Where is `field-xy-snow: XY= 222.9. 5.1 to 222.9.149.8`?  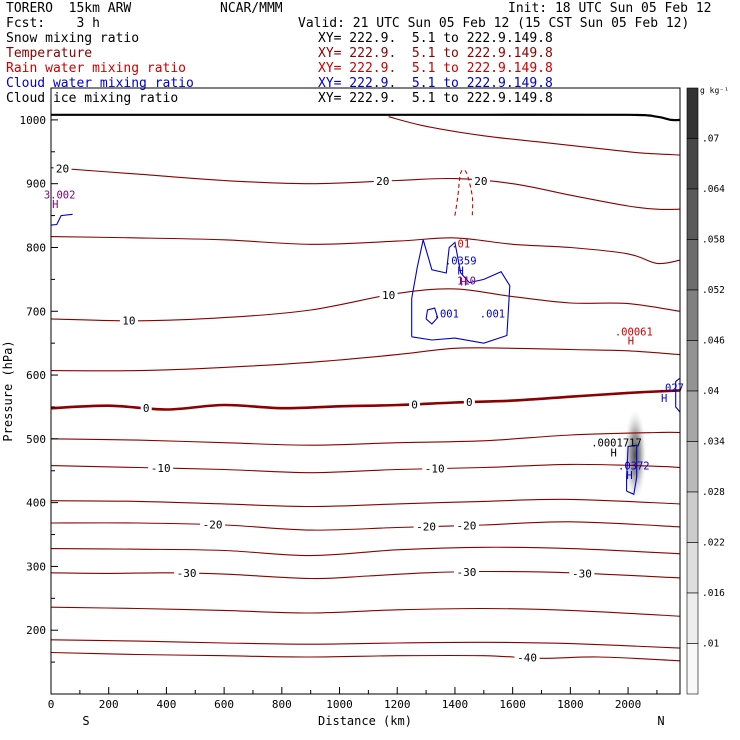 field-xy-snow: XY= 222.9. 5.1 to 222.9.149.8 is located at coordinates (435, 38).